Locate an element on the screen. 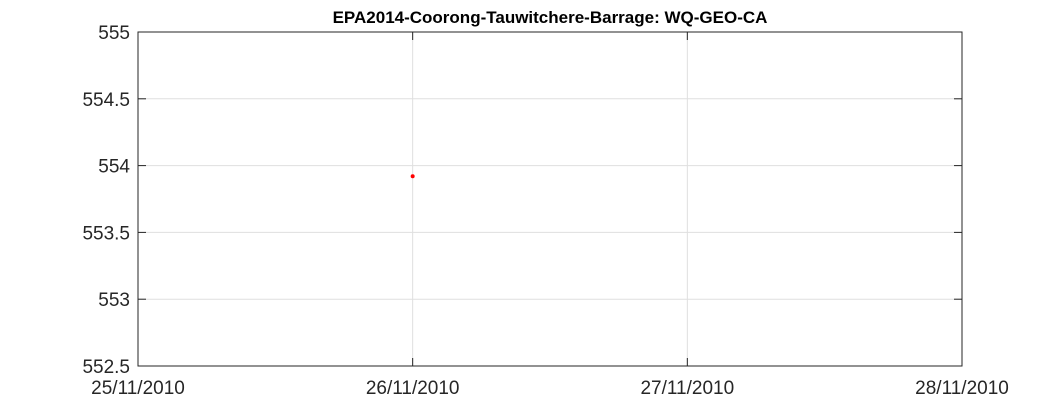 This screenshot has height=413, width=1063. data-points is located at coordinates (412, 176).